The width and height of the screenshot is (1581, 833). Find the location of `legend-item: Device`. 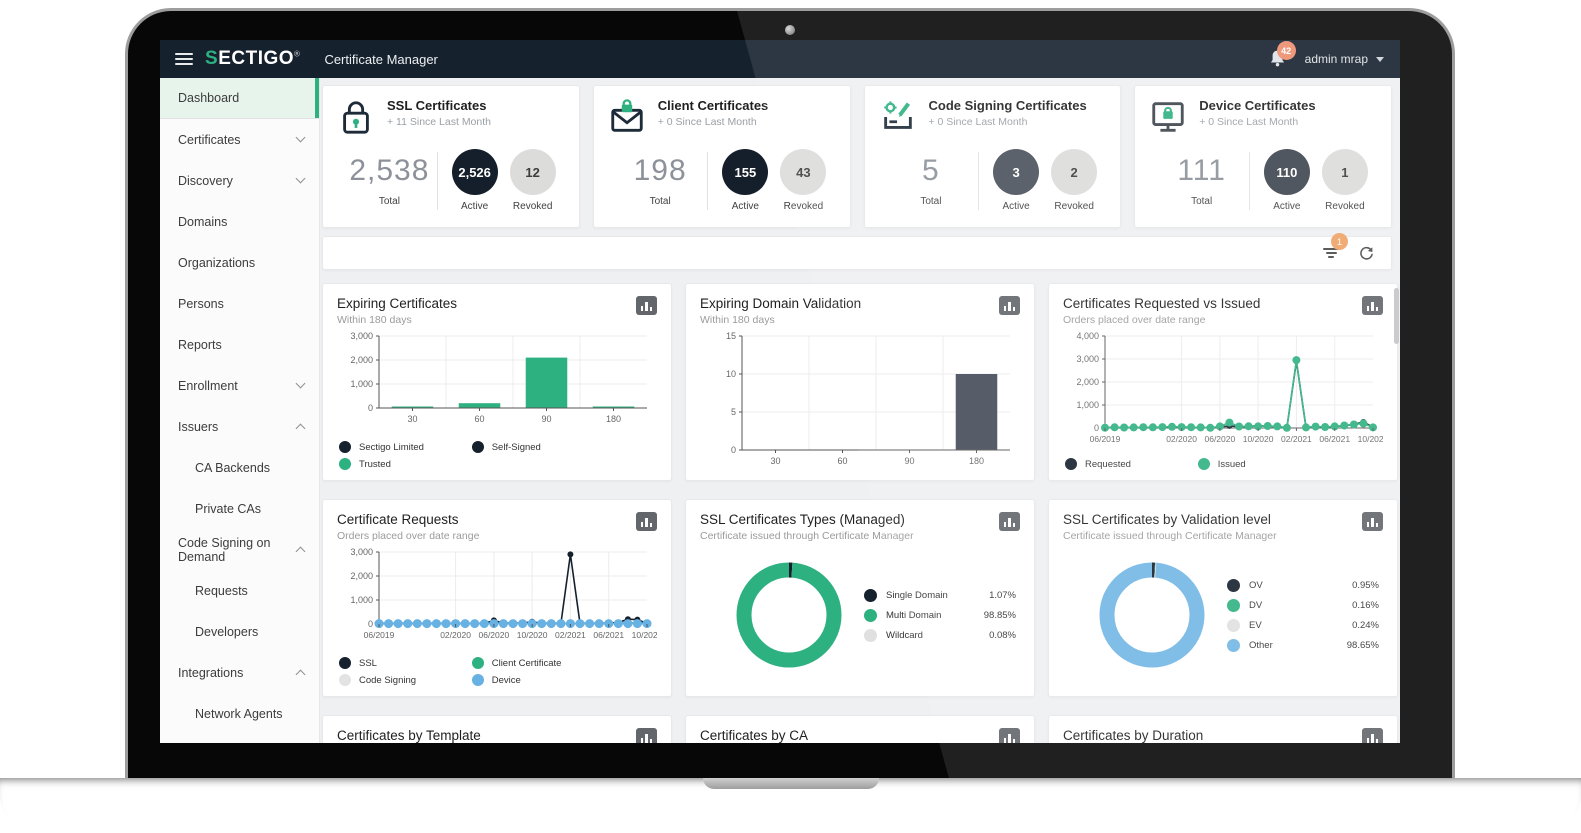

legend-item: Device is located at coordinates (563, 680).